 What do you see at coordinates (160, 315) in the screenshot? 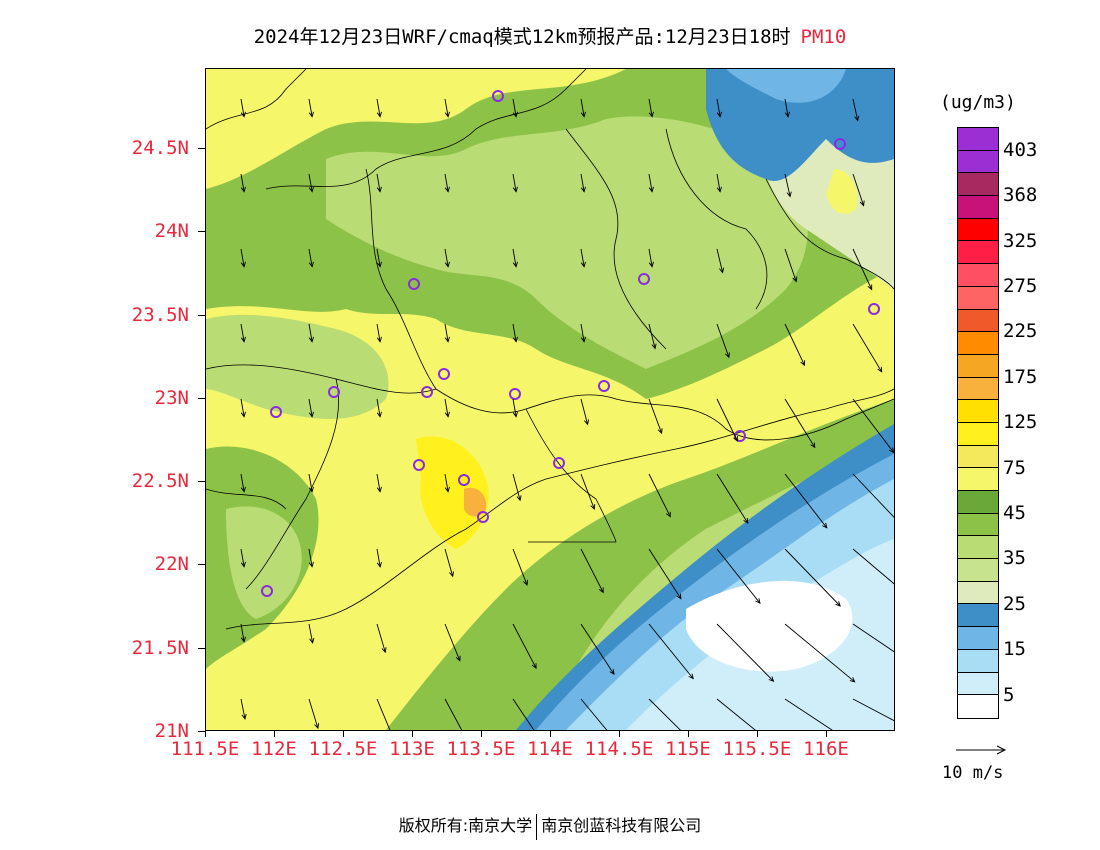
I see `y-tick-label: 23.5N` at bounding box center [160, 315].